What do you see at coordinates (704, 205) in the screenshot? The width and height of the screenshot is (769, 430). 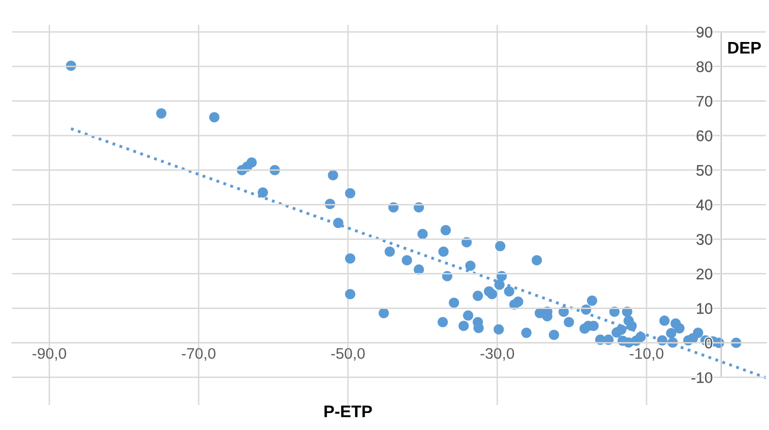 I see `y-tick-label: 40` at bounding box center [704, 205].